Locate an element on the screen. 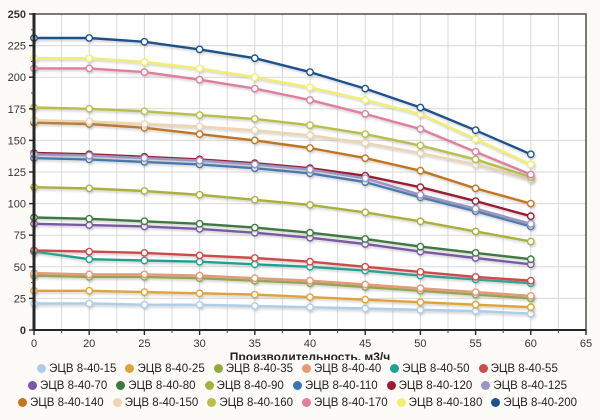 Image resolution: width=600 pixels, height=420 pixels. legend-item: ЭЦВ 8-40-160 is located at coordinates (250, 403).